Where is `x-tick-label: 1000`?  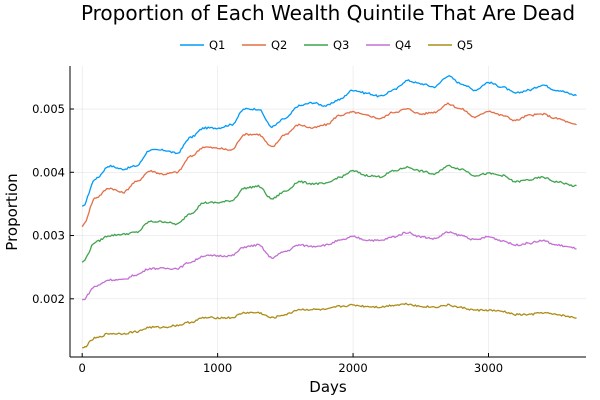 x-tick-label: 1000 is located at coordinates (217, 368).